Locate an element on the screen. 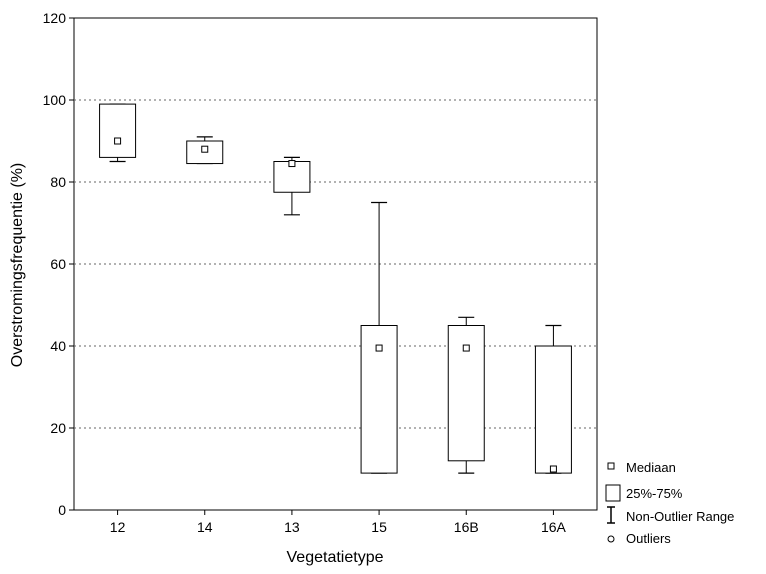  y-axis-title: Overstromingsfrequentie (%) is located at coordinates (17, 265).